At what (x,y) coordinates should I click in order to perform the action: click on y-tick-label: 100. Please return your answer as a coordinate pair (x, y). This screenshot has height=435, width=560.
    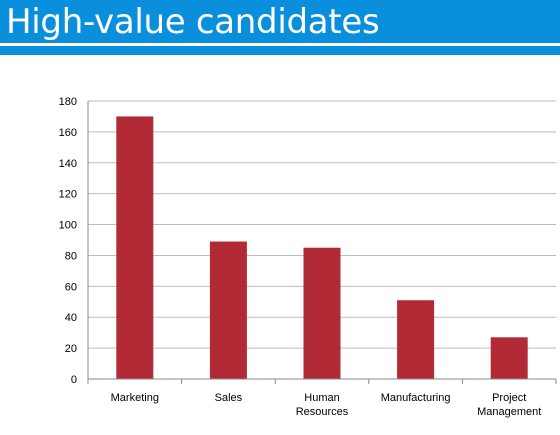
    Looking at the image, I should click on (68, 226).